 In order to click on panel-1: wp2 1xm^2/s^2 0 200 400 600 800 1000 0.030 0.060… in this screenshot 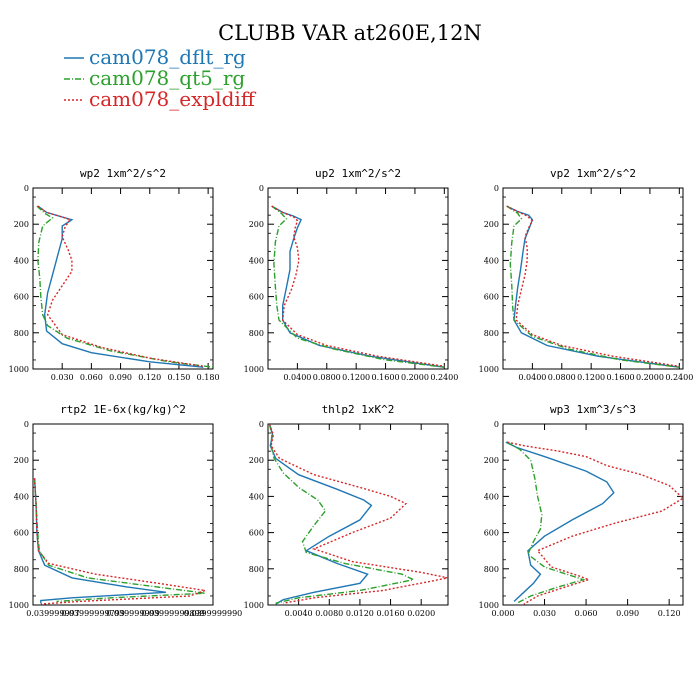, I will do `click(114, 274)`.